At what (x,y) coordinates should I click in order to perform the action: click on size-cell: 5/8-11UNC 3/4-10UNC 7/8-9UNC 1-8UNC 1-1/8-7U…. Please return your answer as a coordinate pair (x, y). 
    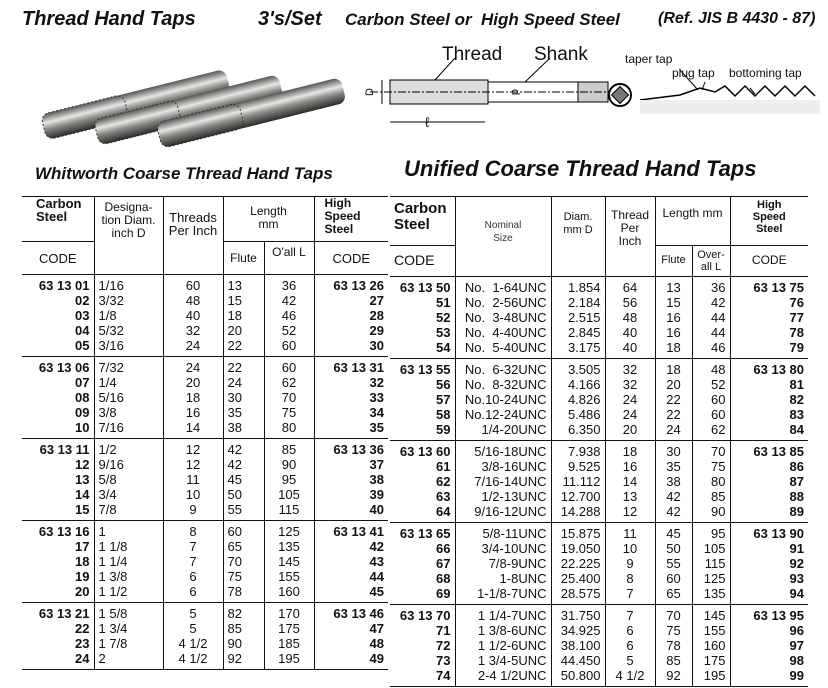
    Looking at the image, I should click on (502, 563).